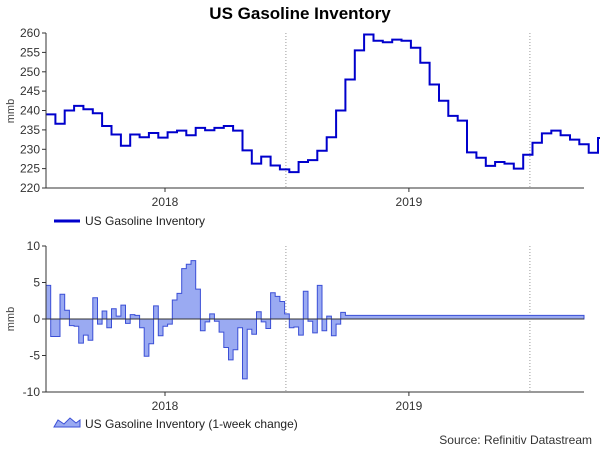 The image size is (600, 449). Describe the element at coordinates (11, 111) in the screenshot. I see `inventory-y-axis-label: mmb` at that location.